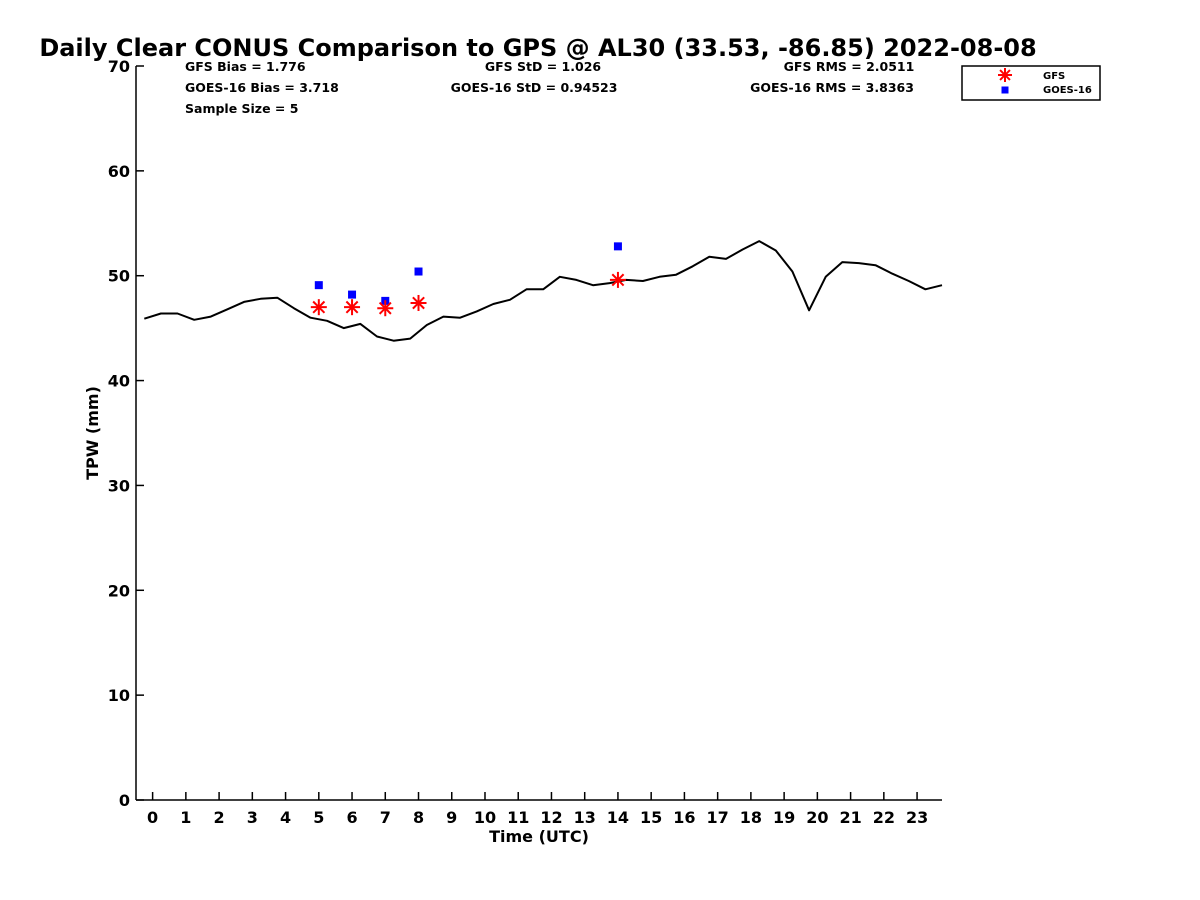 This screenshot has height=900, width=1200. What do you see at coordinates (1054, 76) in the screenshot?
I see `legend-gfs-label: GFS` at bounding box center [1054, 76].